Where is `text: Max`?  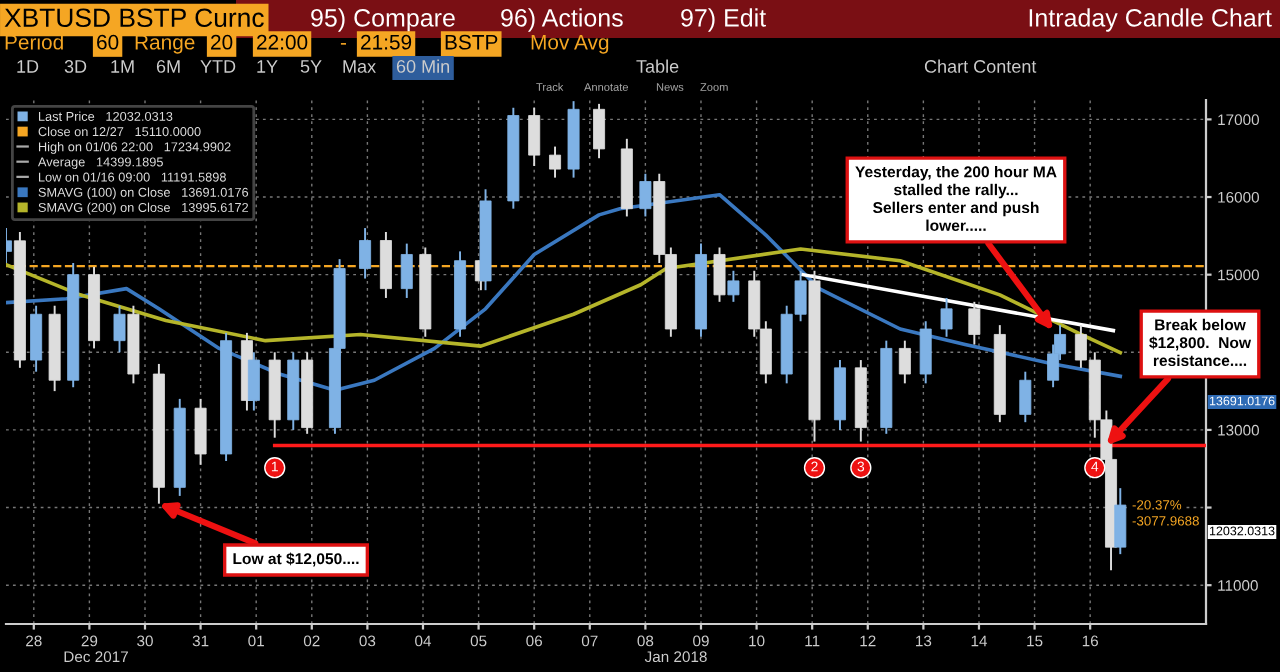
text: Max is located at coordinates (359, 66).